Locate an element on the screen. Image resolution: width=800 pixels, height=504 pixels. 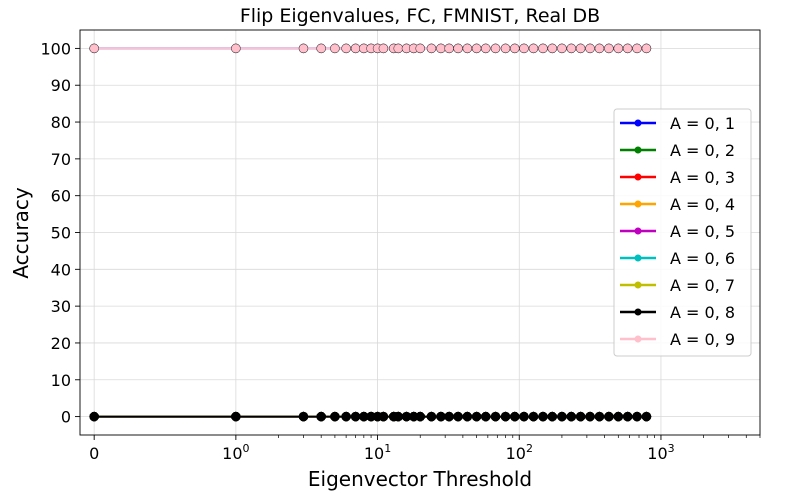
legend-item: A = 0, 2 is located at coordinates (677, 150).